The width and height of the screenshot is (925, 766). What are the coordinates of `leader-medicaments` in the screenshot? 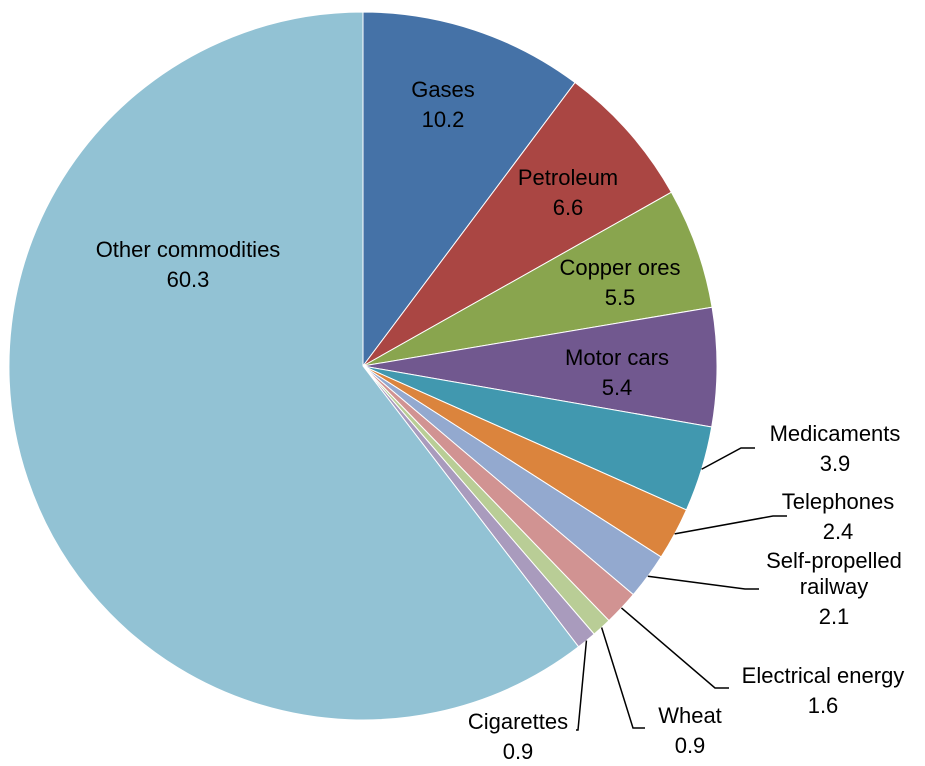 It's located at (728, 458).